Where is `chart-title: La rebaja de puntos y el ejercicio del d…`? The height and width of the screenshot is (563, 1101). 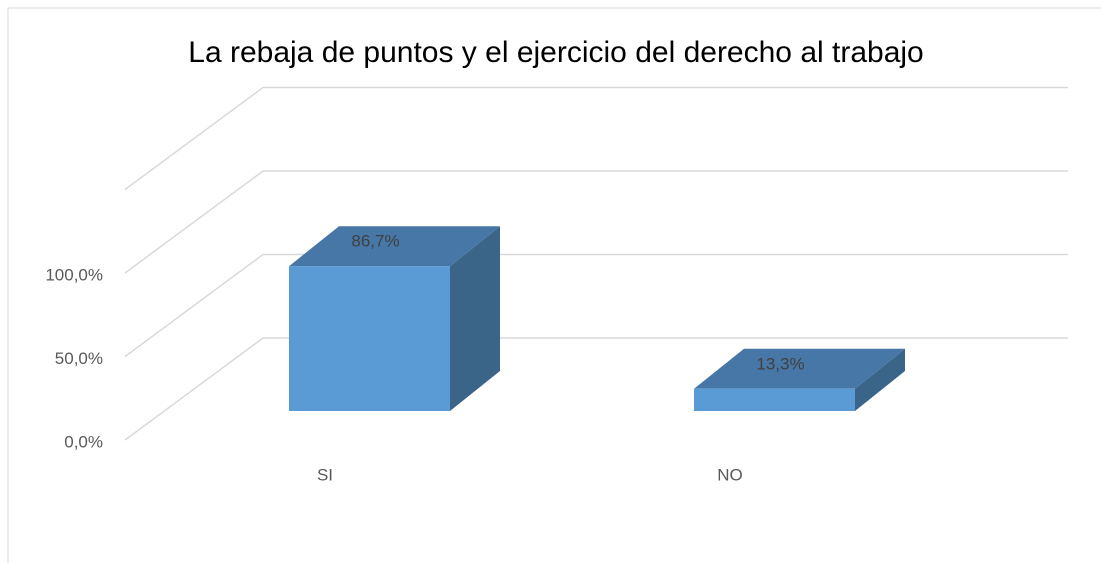
chart-title: La rebaja de puntos y el ejercicio del d… is located at coordinates (555, 52).